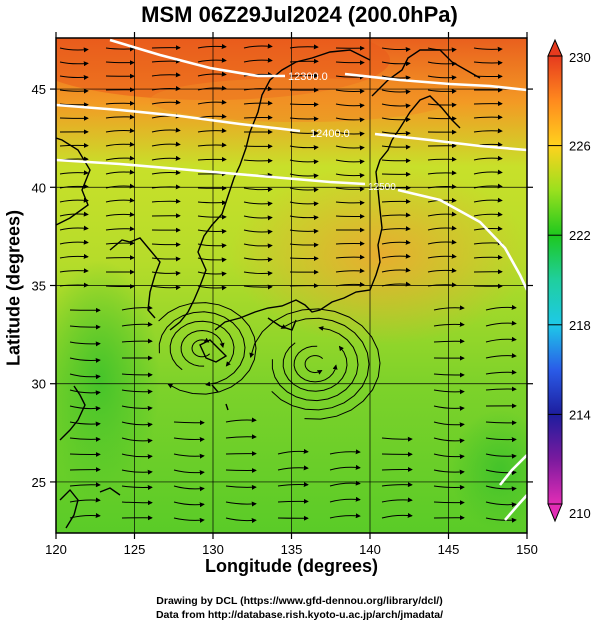 Image resolution: width=599 pixels, height=625 pixels. Describe the element at coordinates (56, 549) in the screenshot. I see `lon-tick-label: 120` at that location.